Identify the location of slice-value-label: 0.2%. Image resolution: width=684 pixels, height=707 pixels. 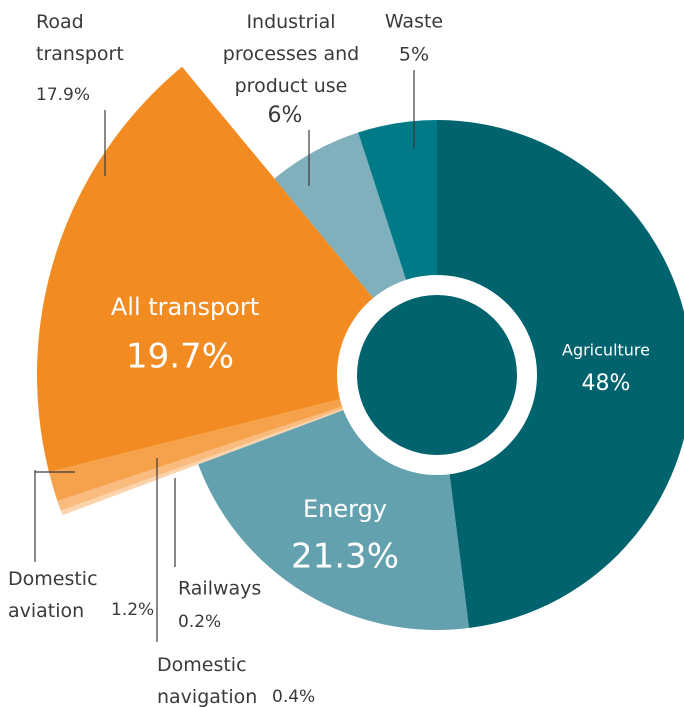
(199, 622).